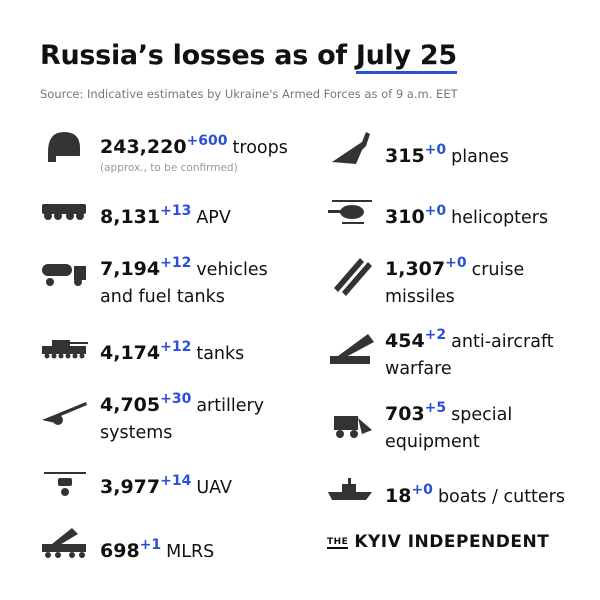 The height and width of the screenshot is (600, 600). What do you see at coordinates (338, 543) in the screenshot?
I see `brand-prefix: THE` at bounding box center [338, 543].